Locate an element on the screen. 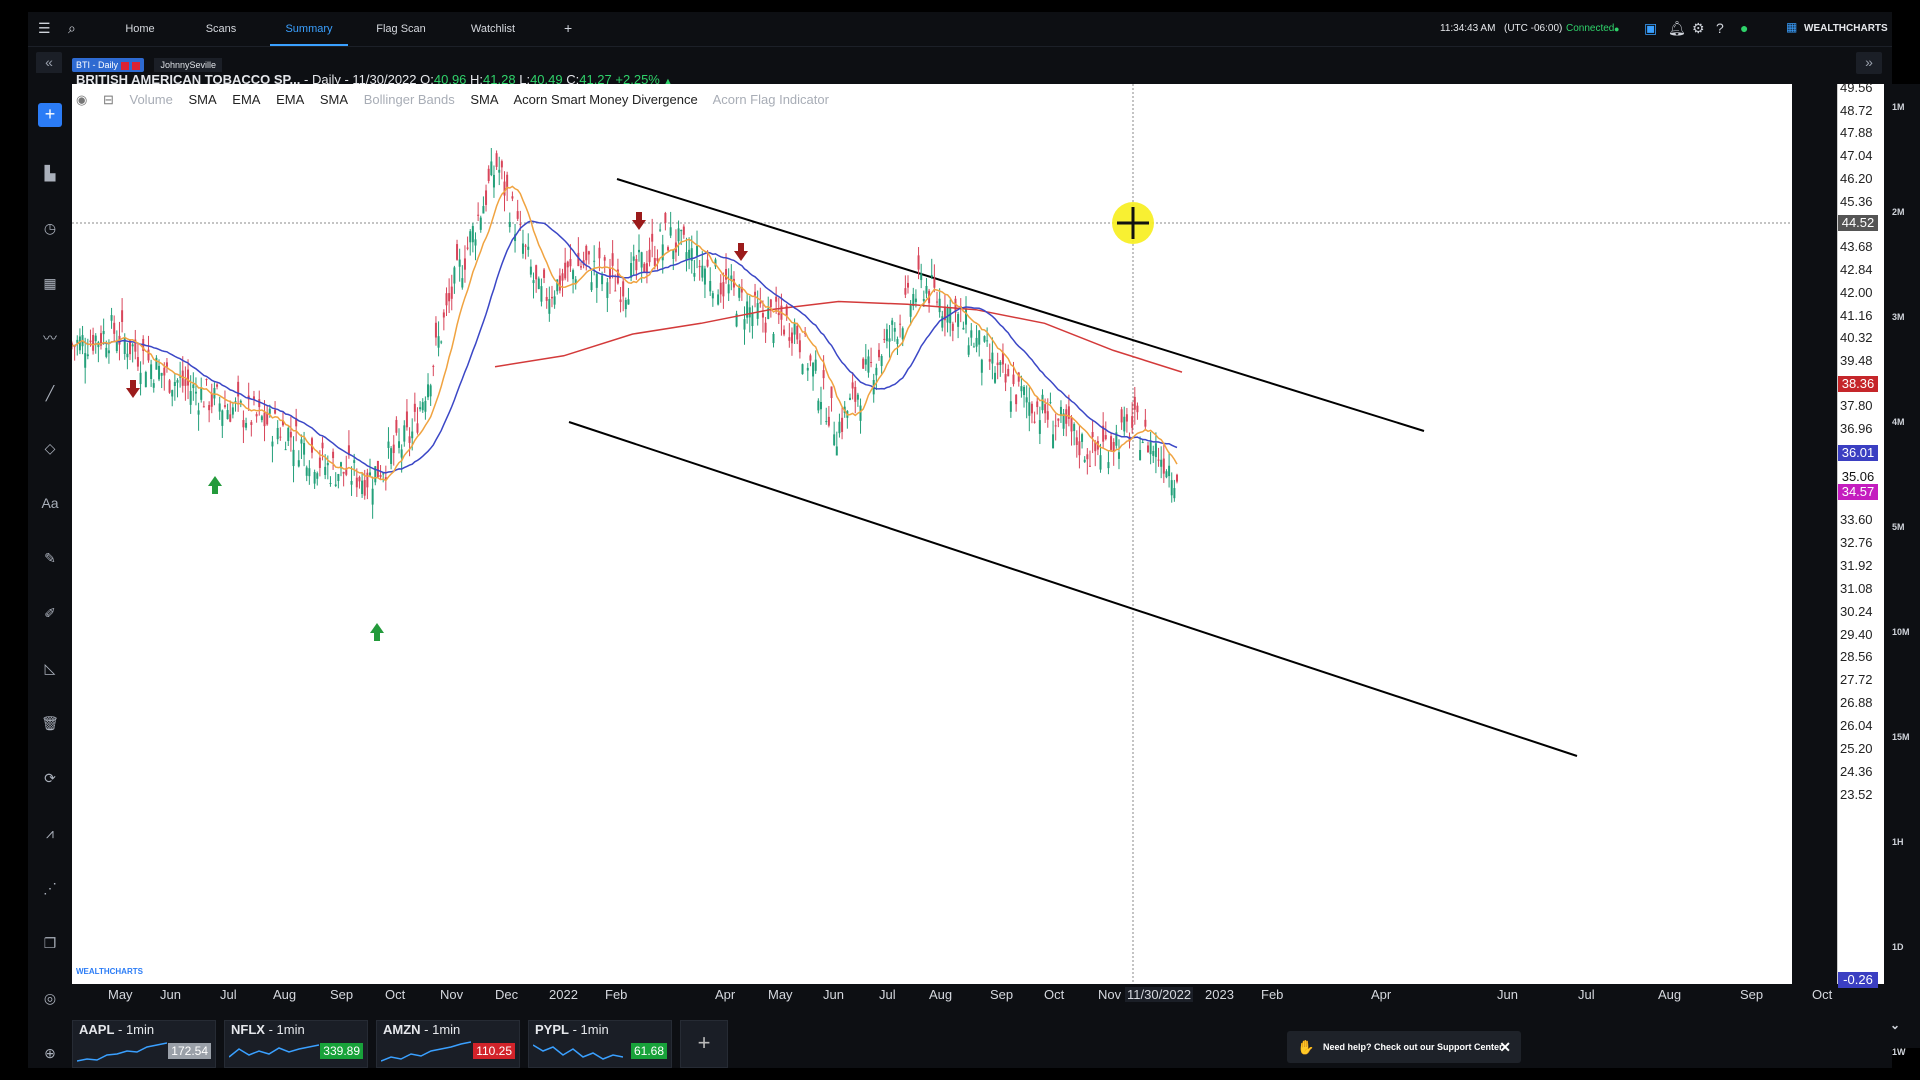 The image size is (1920, 1080). mini-chart-aapl: AAPL - 1min 172.54 is located at coordinates (144, 1044).